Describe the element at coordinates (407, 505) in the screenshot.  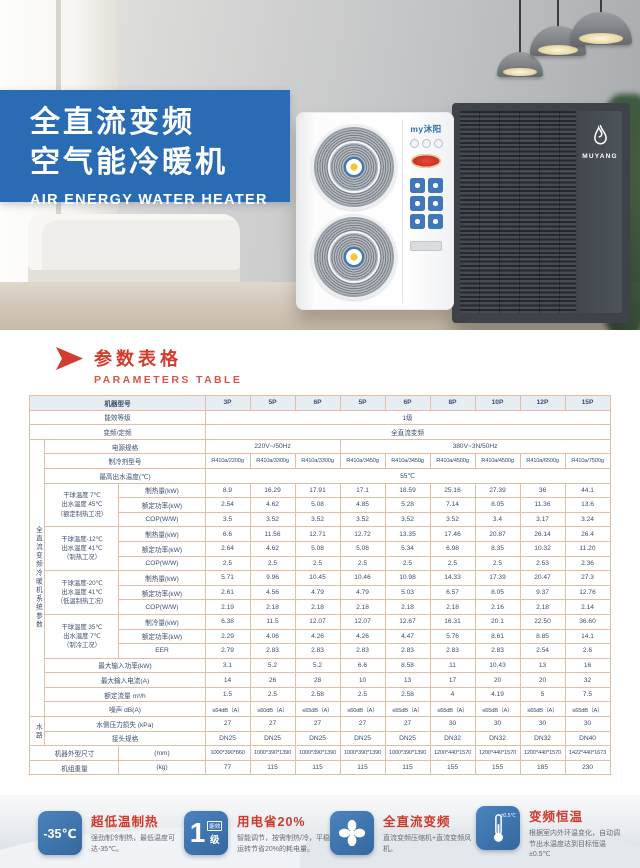
I see `table-cell: 5.28` at that location.